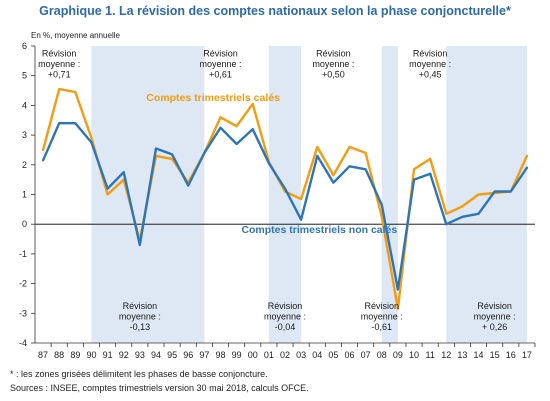  What do you see at coordinates (253, 355) in the screenshot?
I see `x-tick-label: 00` at bounding box center [253, 355].